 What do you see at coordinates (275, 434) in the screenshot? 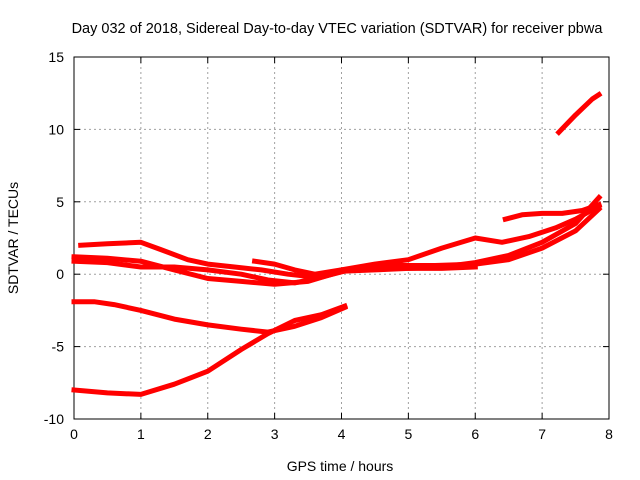
I see `x-tick-label: 3` at bounding box center [275, 434].